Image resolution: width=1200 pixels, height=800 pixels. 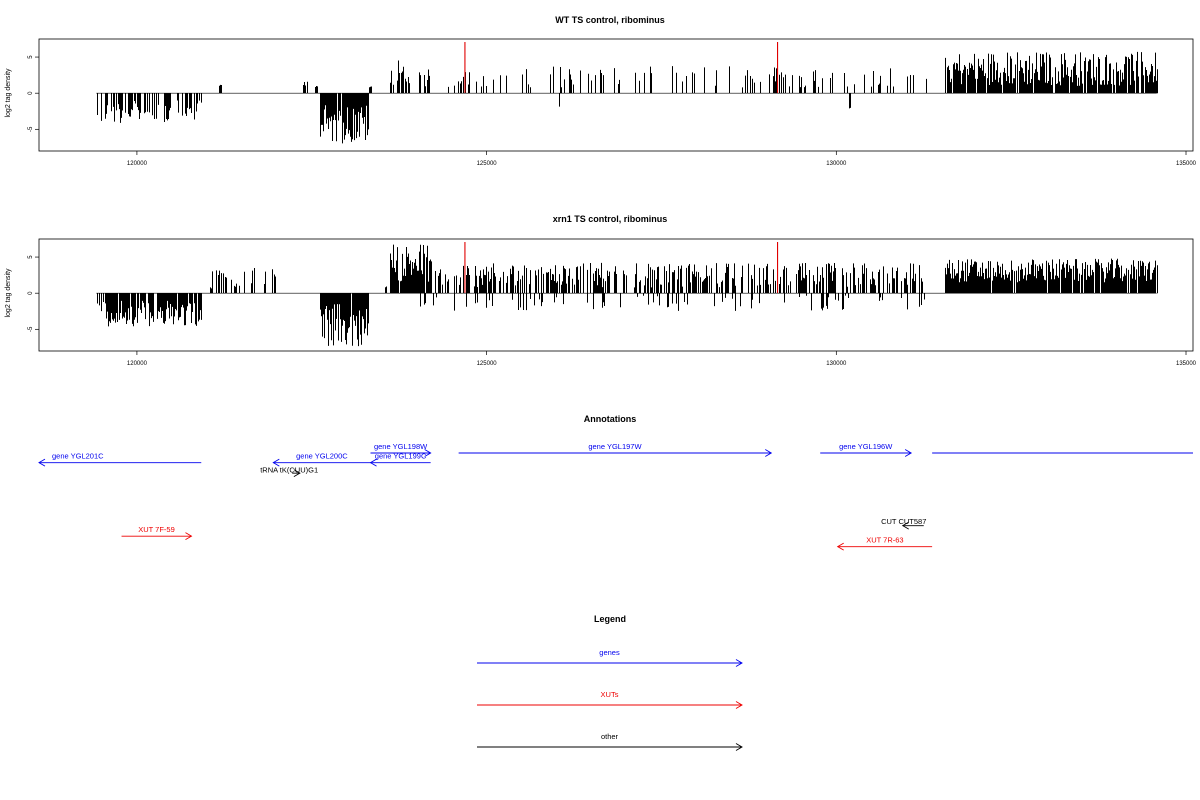 I want to click on xrn1-plot-frame, so click(x=616, y=295).